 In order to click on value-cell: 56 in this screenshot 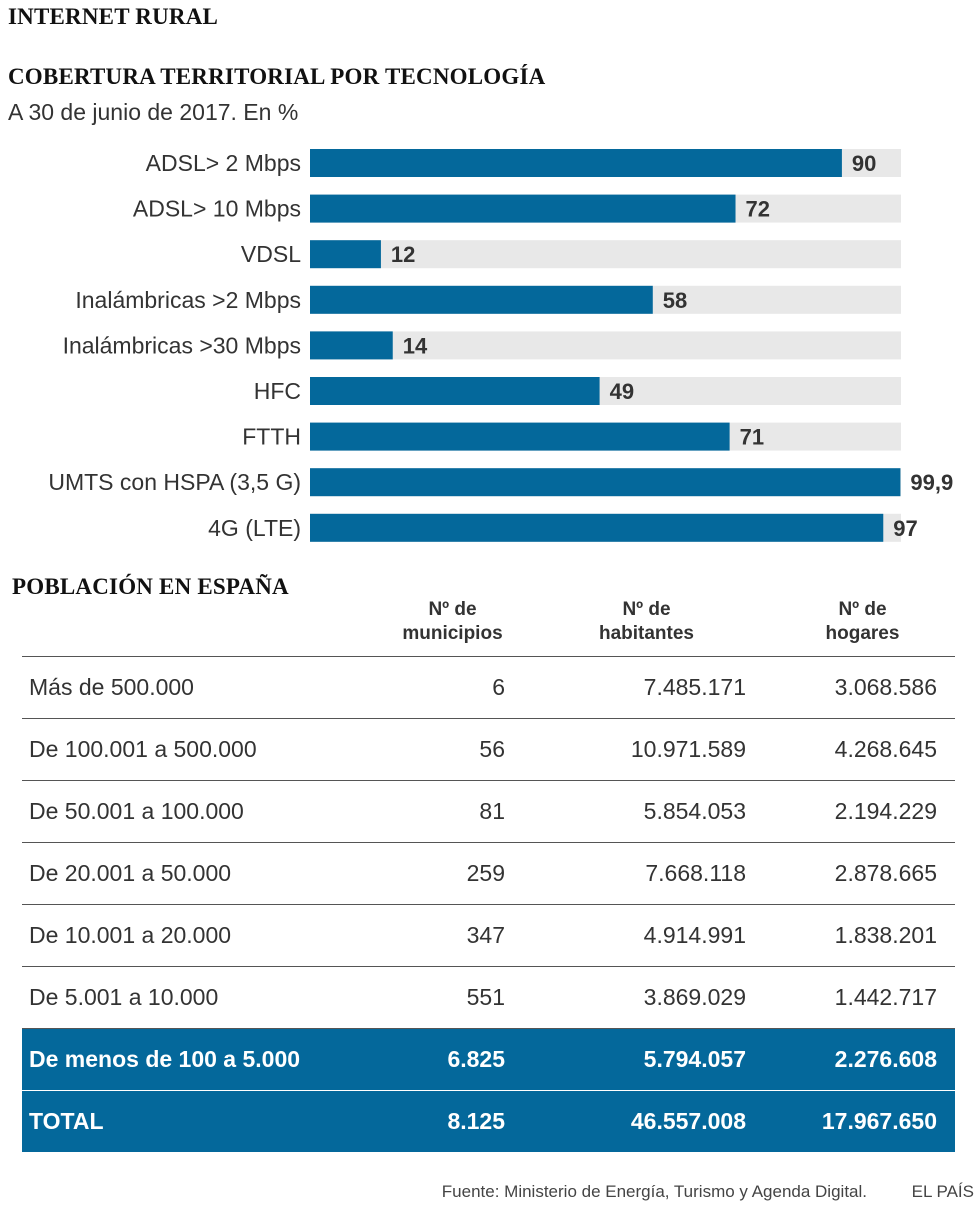, I will do `click(452, 749)`.